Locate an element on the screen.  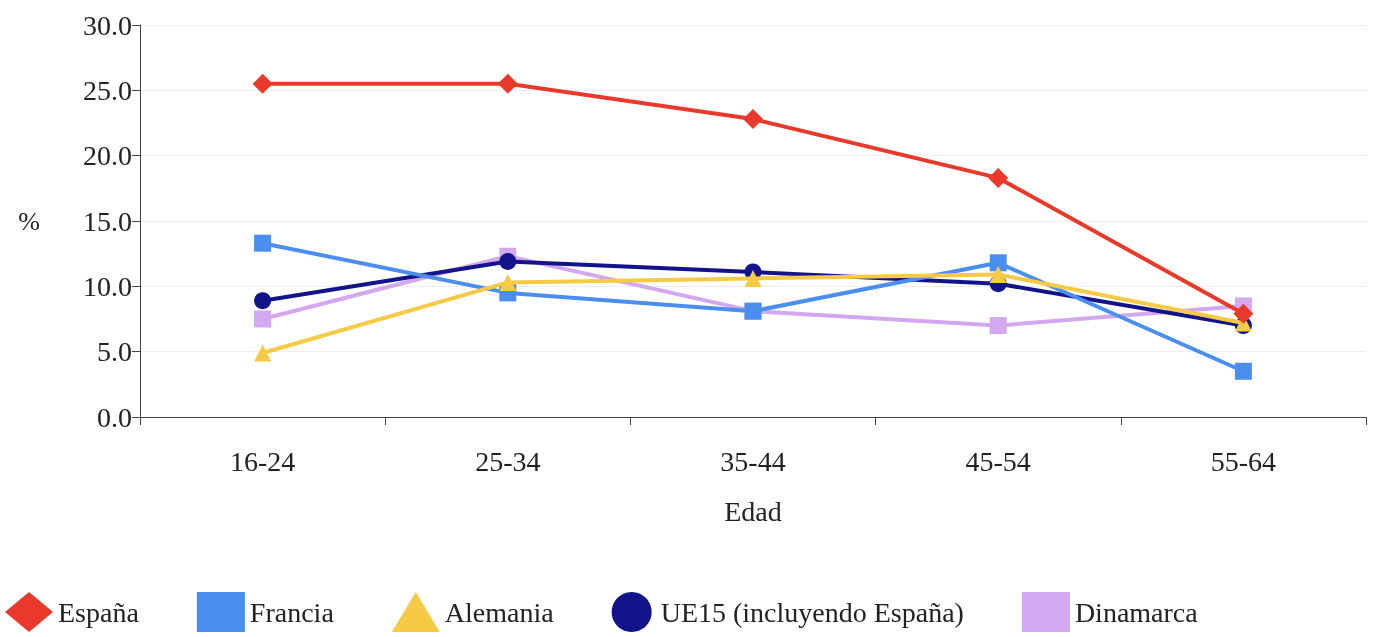
y-tick-label: 15.0 is located at coordinates (107, 221).